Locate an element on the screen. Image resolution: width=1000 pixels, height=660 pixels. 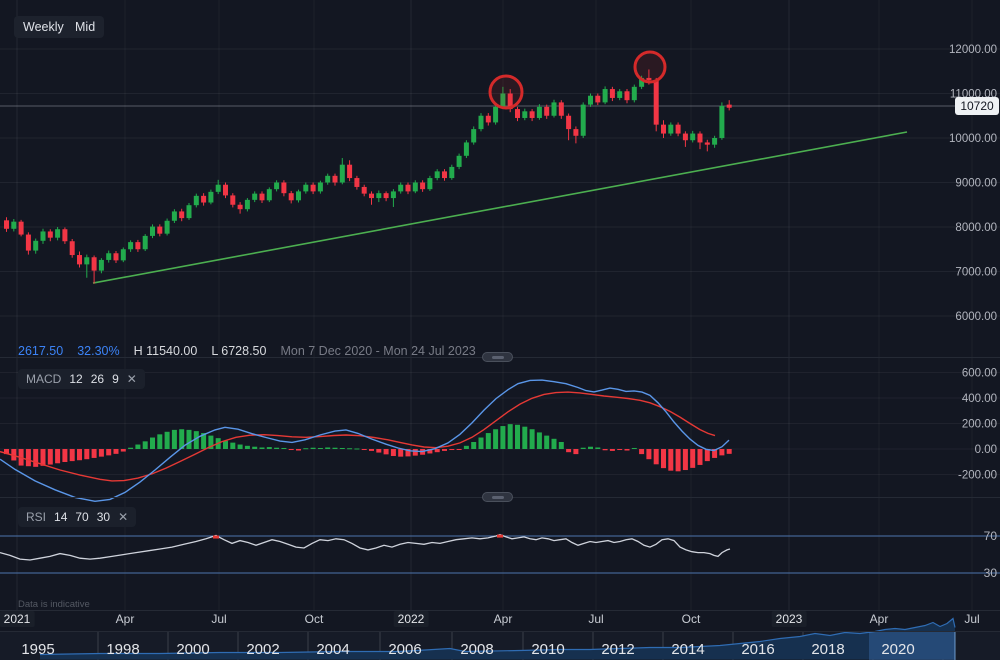
minimap-year-label: 2000 is located at coordinates (193, 649).